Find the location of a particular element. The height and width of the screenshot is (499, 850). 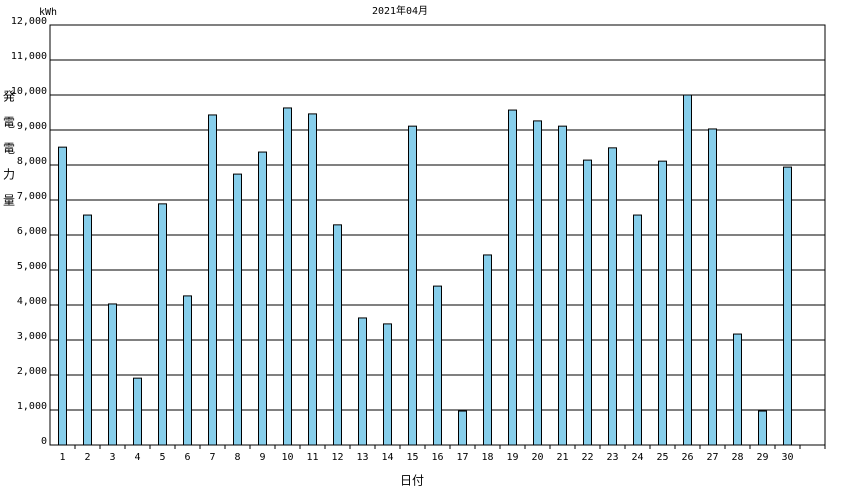

x-tick-label: 10 is located at coordinates (287, 457).